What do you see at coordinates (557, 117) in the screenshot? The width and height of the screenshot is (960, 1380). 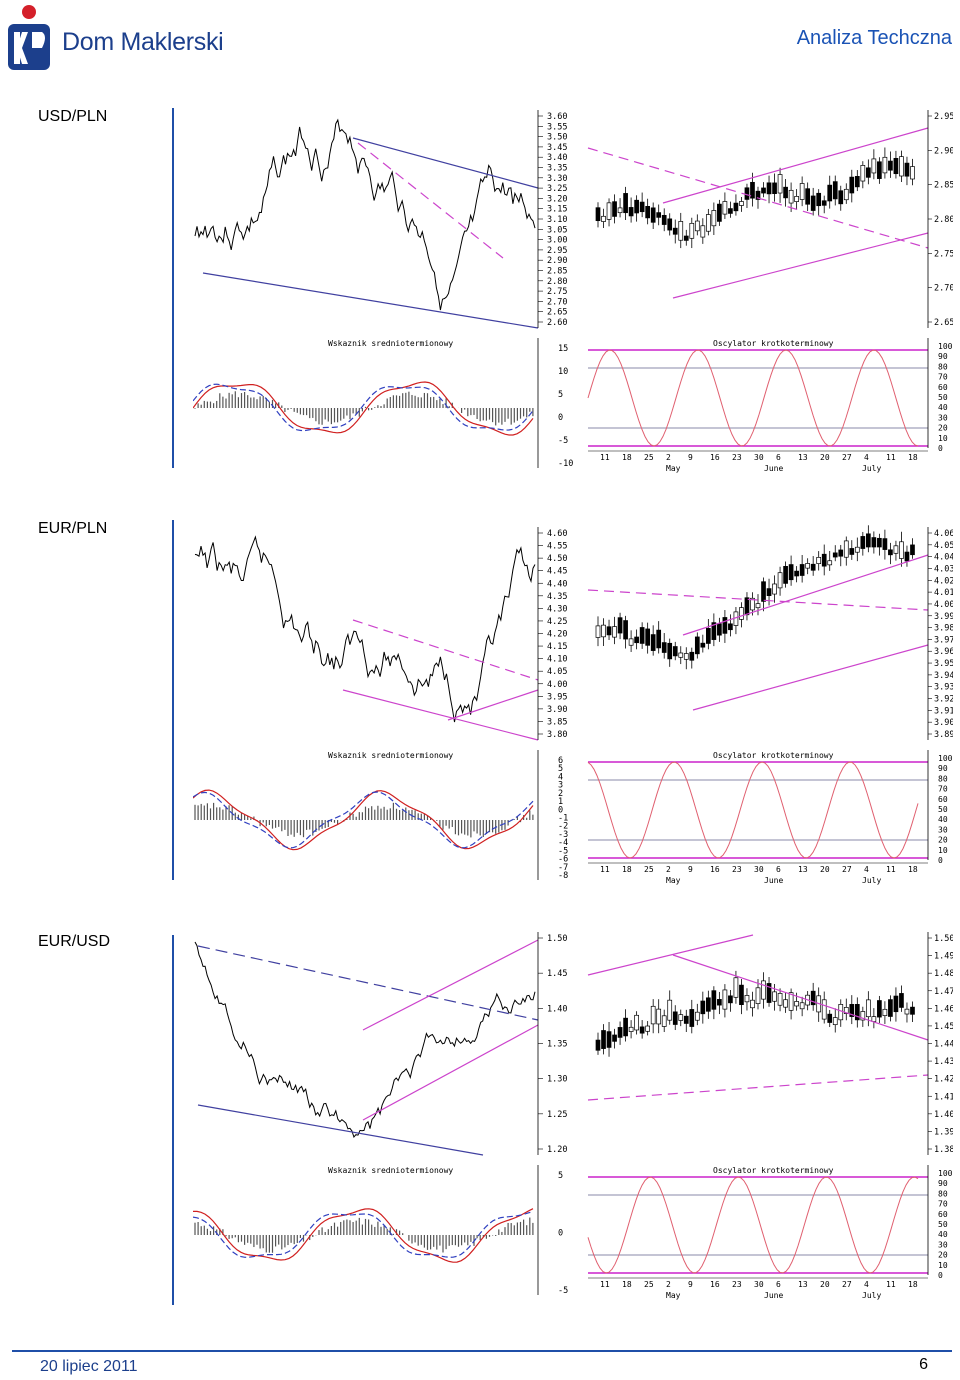 I see `long-axis-label: 3.60` at bounding box center [557, 117].